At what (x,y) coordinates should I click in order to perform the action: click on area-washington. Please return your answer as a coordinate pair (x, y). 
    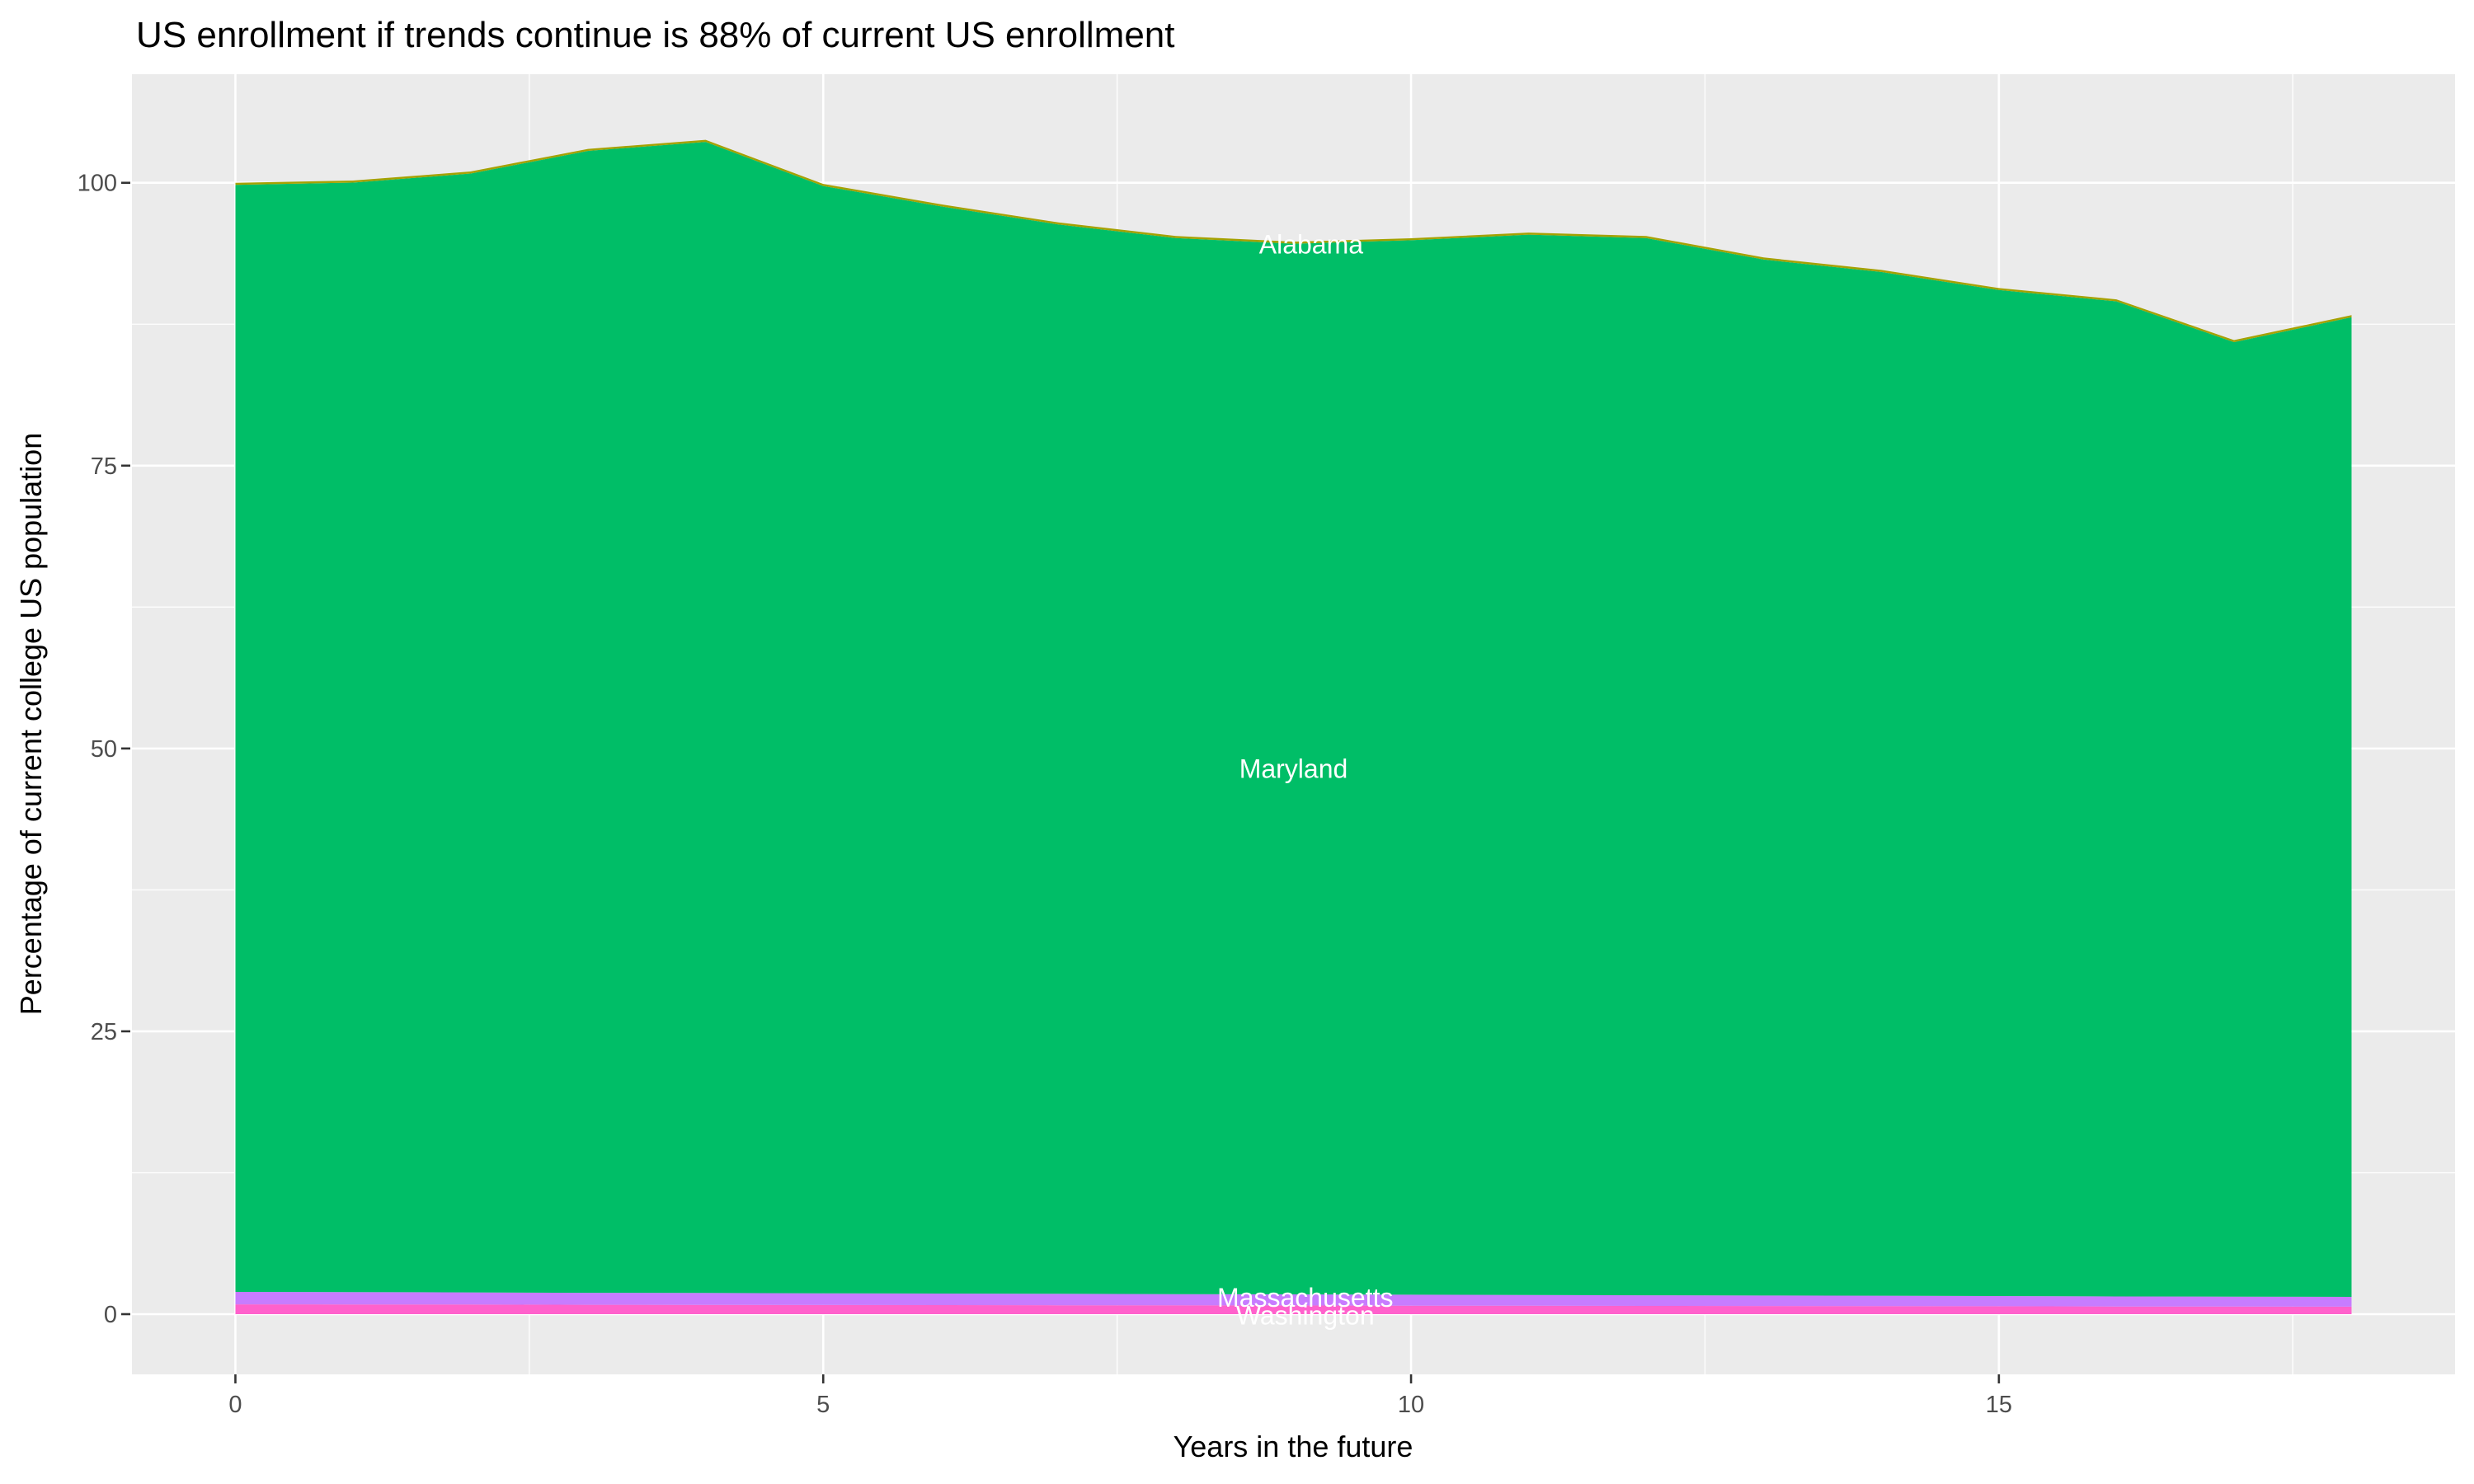
    Looking at the image, I should click on (1293, 1309).